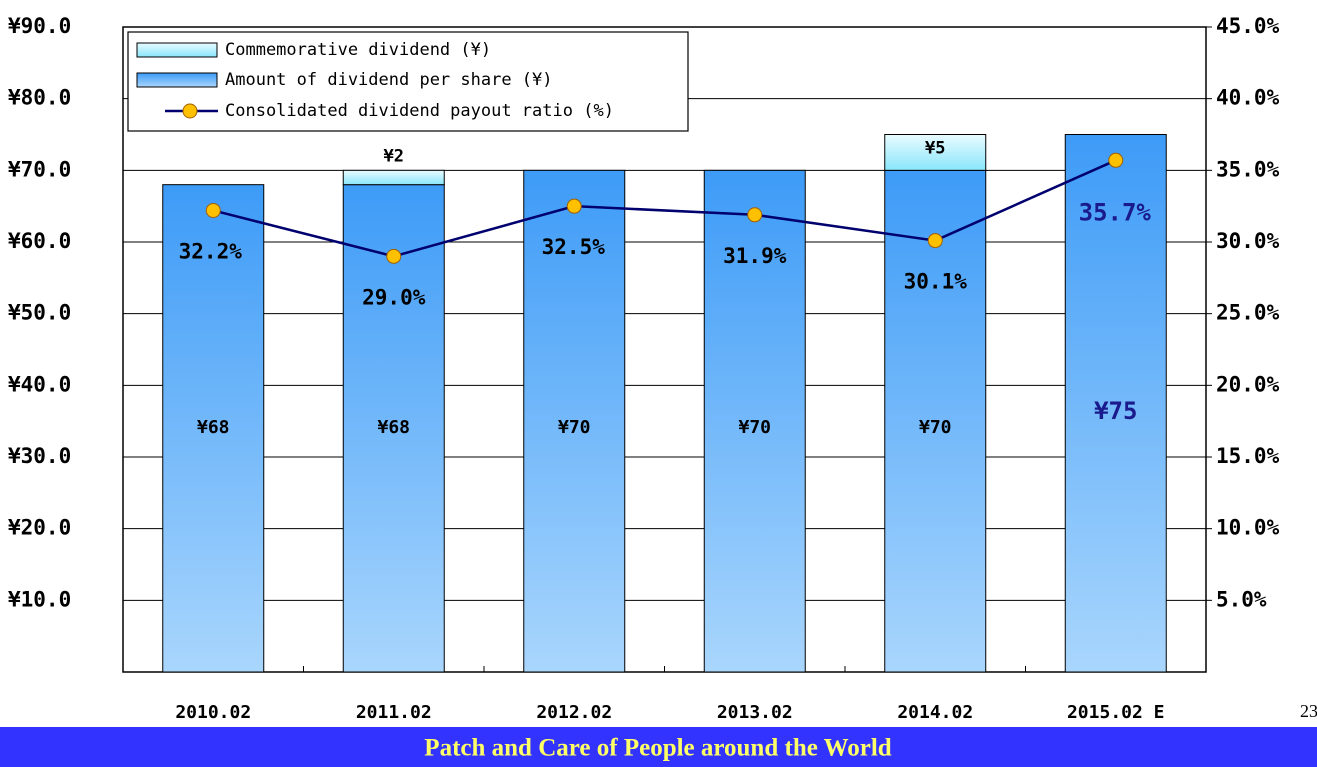  Describe the element at coordinates (39, 98) in the screenshot. I see `y-tick-label: ¥80.0` at that location.